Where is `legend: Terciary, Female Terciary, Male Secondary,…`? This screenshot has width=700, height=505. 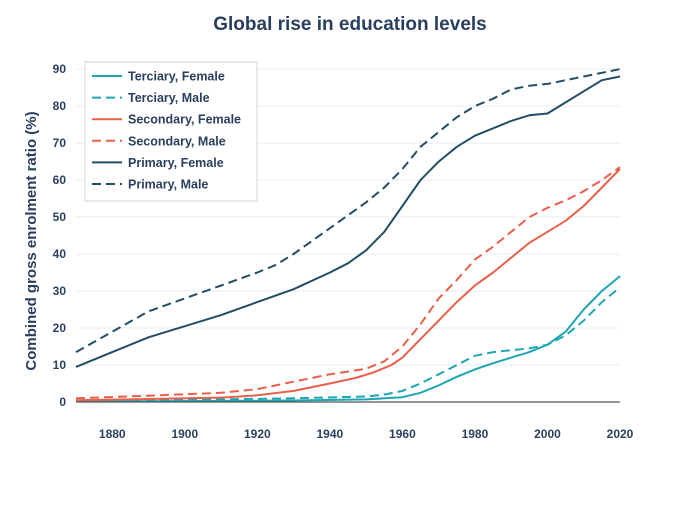
legend: Terciary, Female Terciary, Male Secondary,… is located at coordinates (171, 131).